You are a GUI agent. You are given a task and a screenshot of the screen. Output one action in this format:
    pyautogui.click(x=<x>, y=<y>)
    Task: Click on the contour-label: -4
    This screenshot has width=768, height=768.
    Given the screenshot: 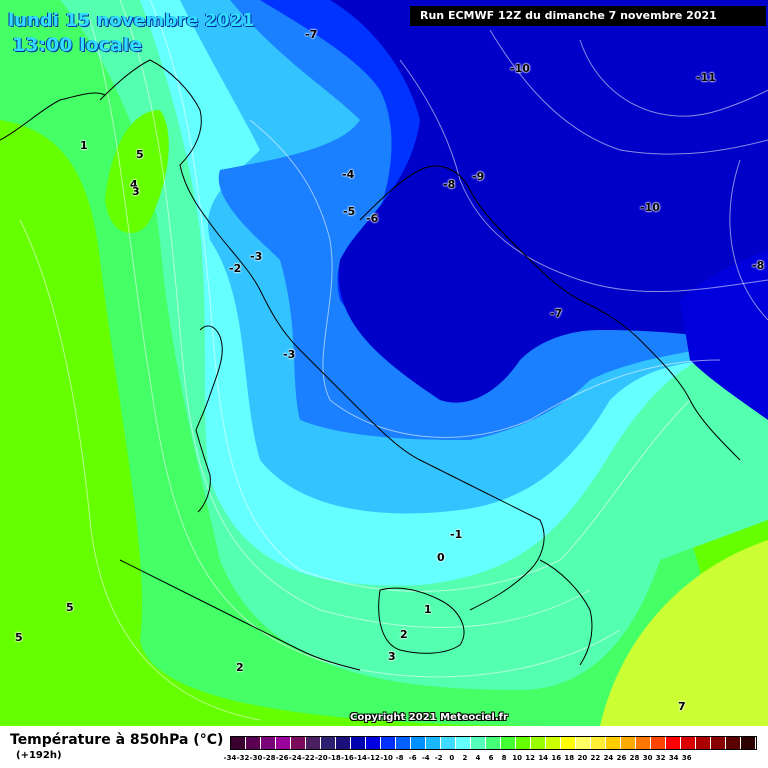 What is the action you would take?
    pyautogui.click(x=348, y=174)
    